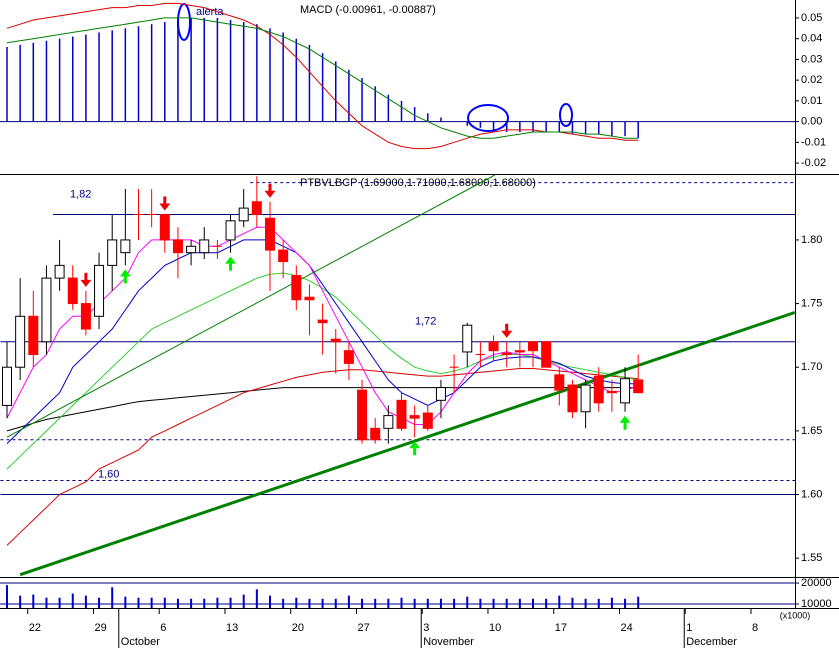  What do you see at coordinates (813, 163) in the screenshot?
I see `y-tick-label: -0.02` at bounding box center [813, 163].